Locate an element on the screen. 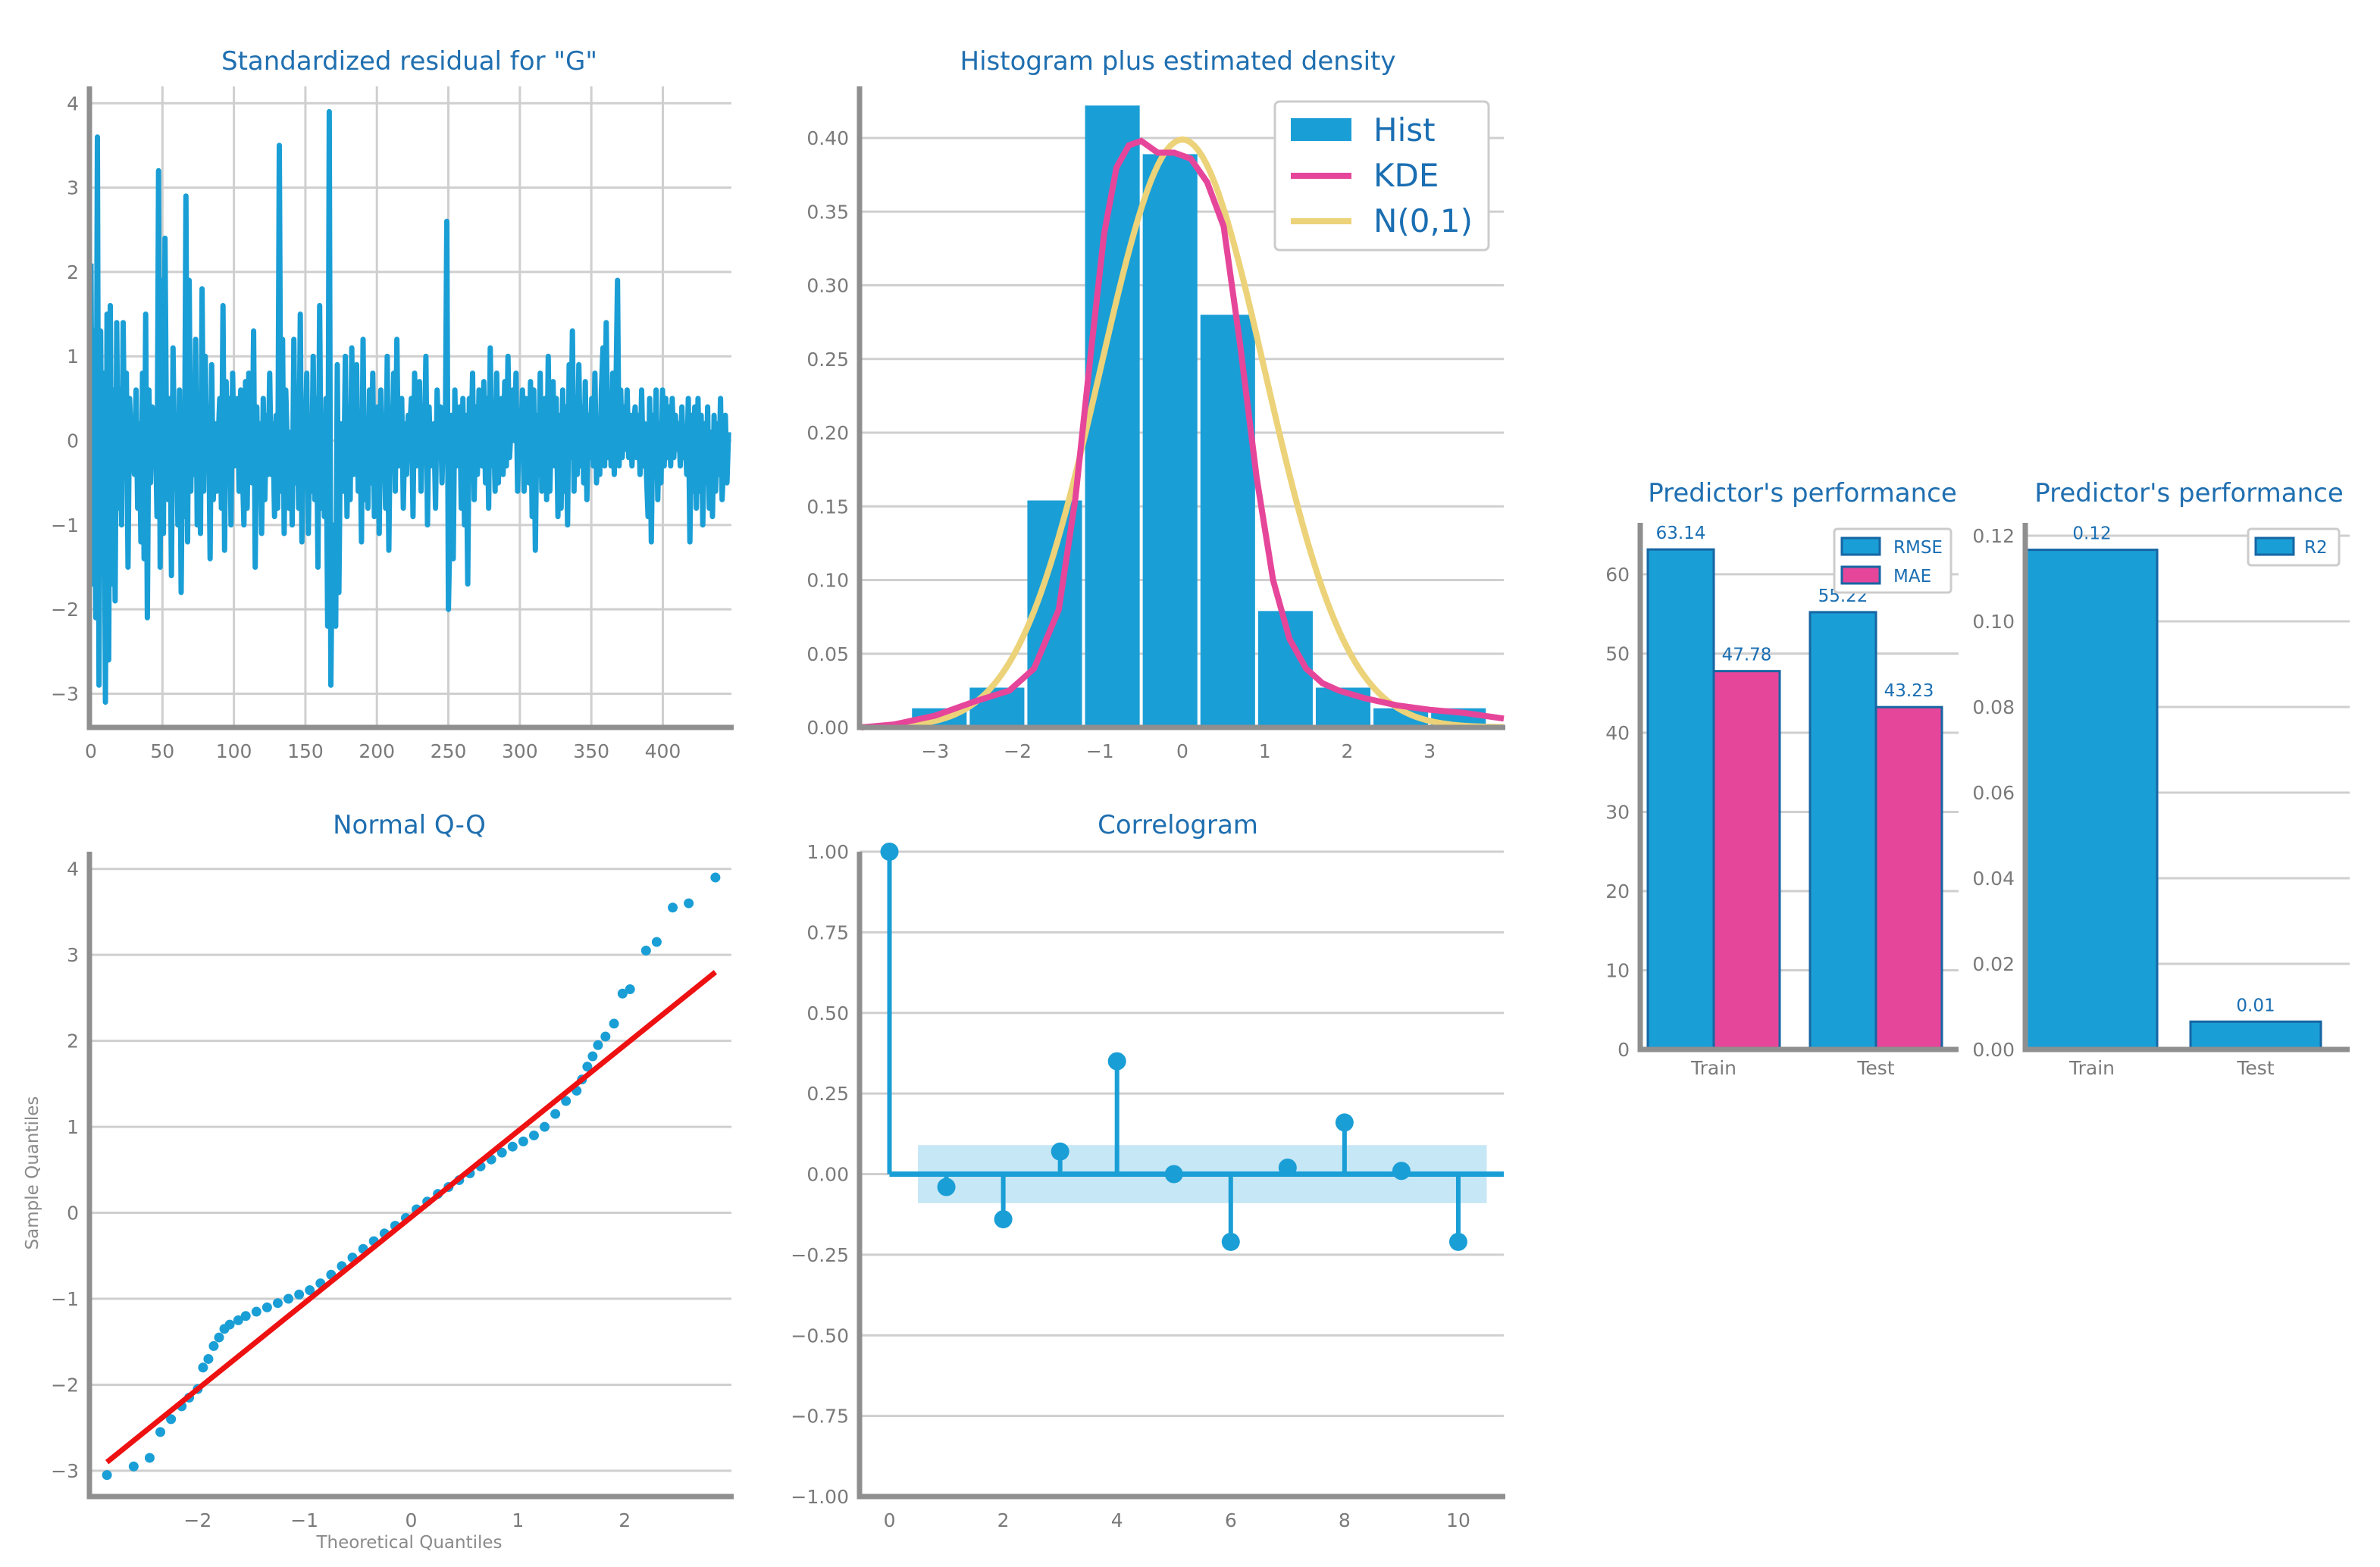 The width and height of the screenshot is (2380, 1567). correlogram-chart-title: Correlogram is located at coordinates (1178, 825).